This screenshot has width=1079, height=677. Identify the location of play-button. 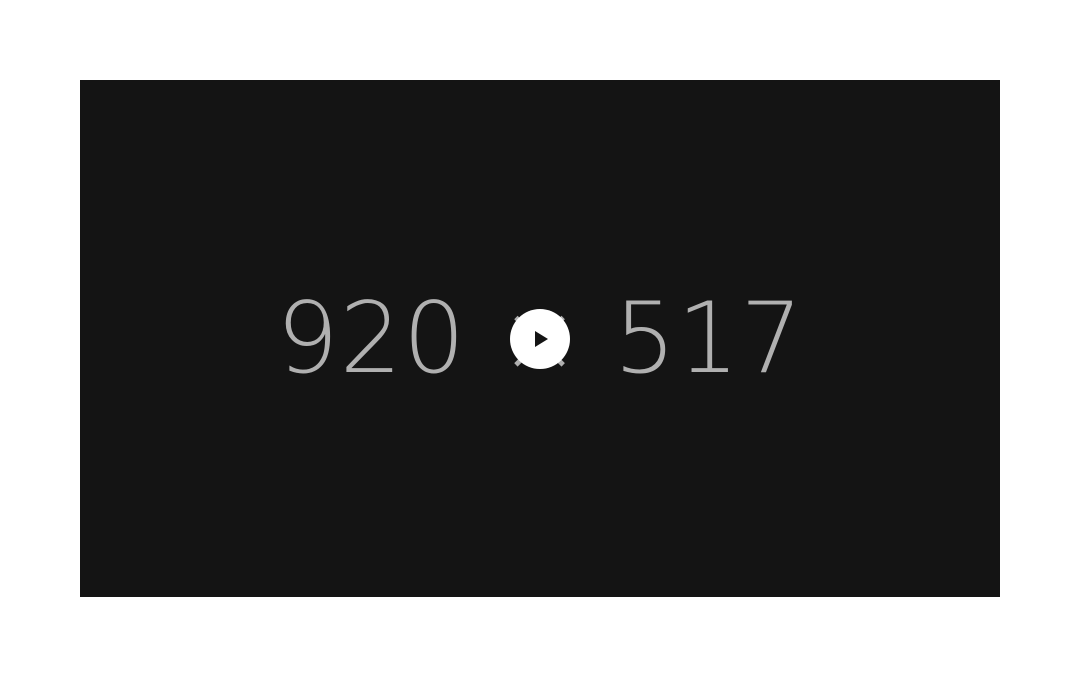
(540, 339).